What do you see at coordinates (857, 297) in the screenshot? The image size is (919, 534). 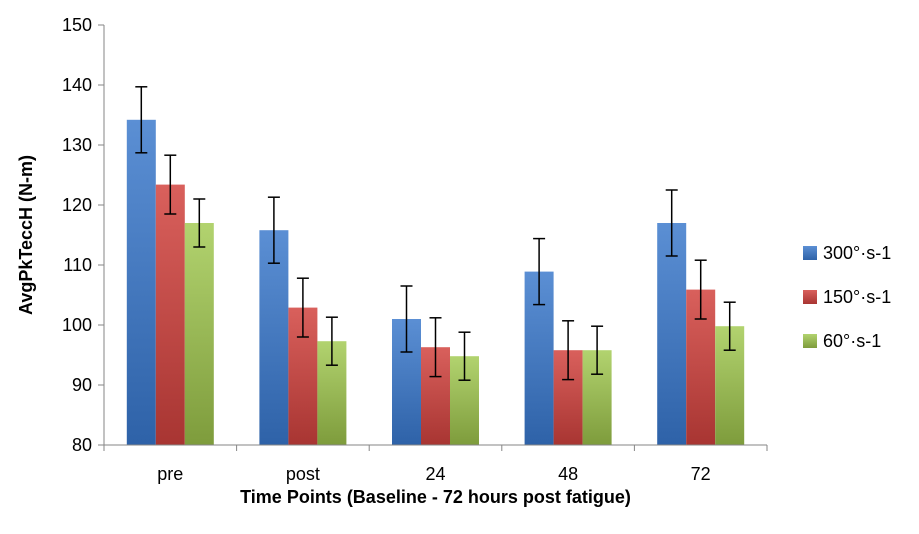 I see `legend-label: 150°·s-1` at bounding box center [857, 297].